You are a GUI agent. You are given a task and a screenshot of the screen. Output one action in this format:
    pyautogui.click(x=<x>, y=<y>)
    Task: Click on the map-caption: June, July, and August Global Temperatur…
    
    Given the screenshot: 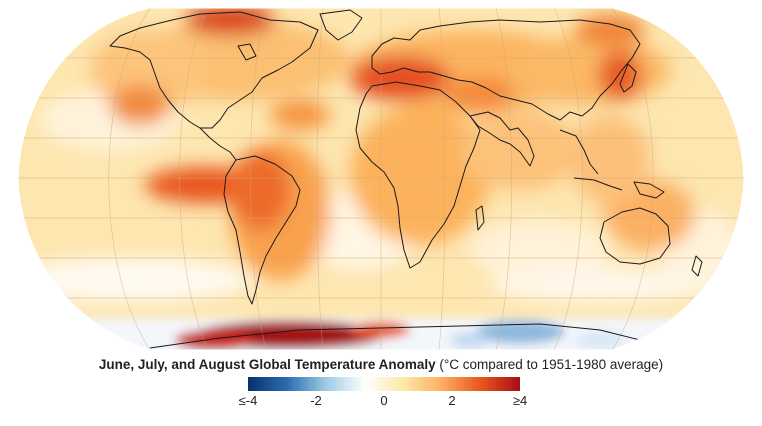 What is the action you would take?
    pyautogui.click(x=381, y=364)
    